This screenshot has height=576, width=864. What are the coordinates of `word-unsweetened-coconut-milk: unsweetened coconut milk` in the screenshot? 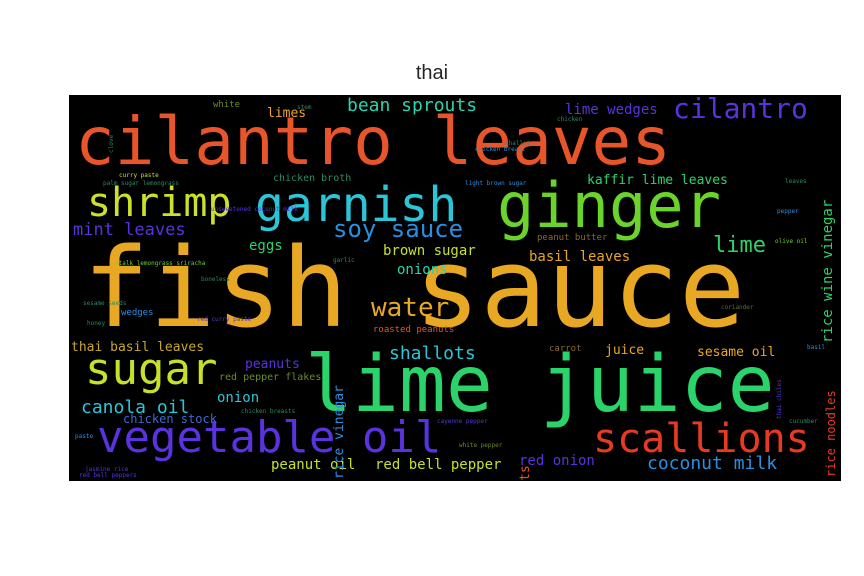 It's located at (254, 209).